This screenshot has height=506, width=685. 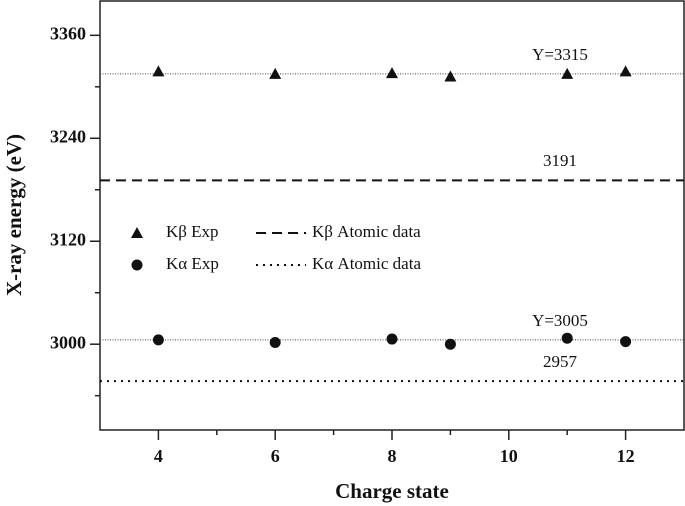 What do you see at coordinates (192, 263) in the screenshot?
I see `legend-label: Kα Exp` at bounding box center [192, 263].